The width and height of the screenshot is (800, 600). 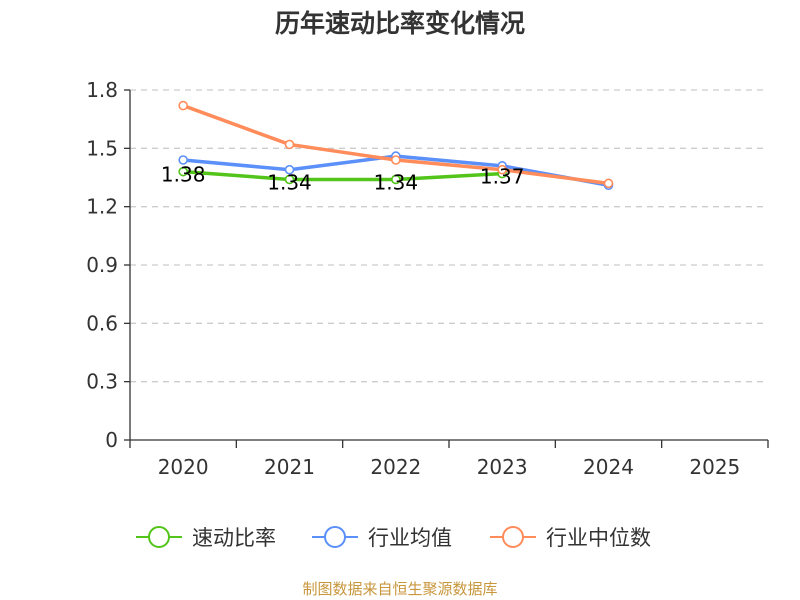 I want to click on data-label: 1.37, so click(x=502, y=177).